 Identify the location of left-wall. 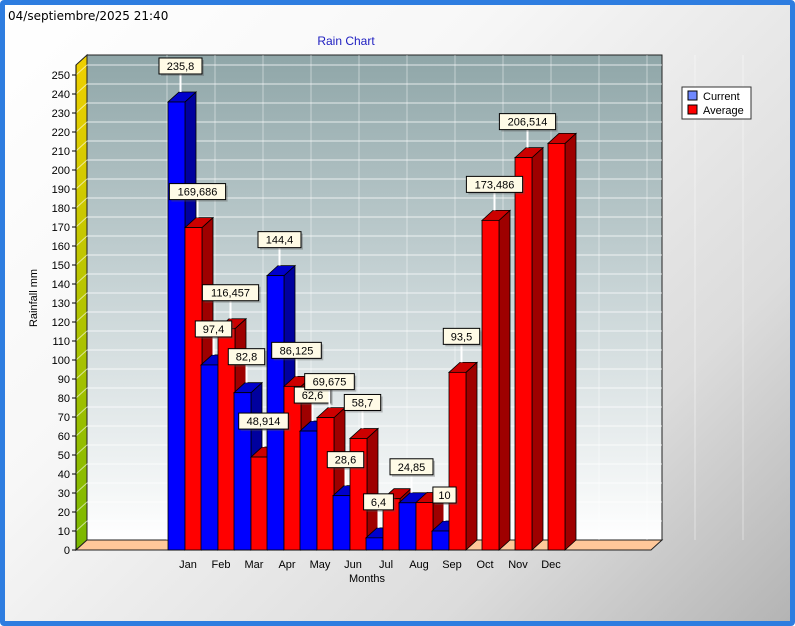
(81, 302).